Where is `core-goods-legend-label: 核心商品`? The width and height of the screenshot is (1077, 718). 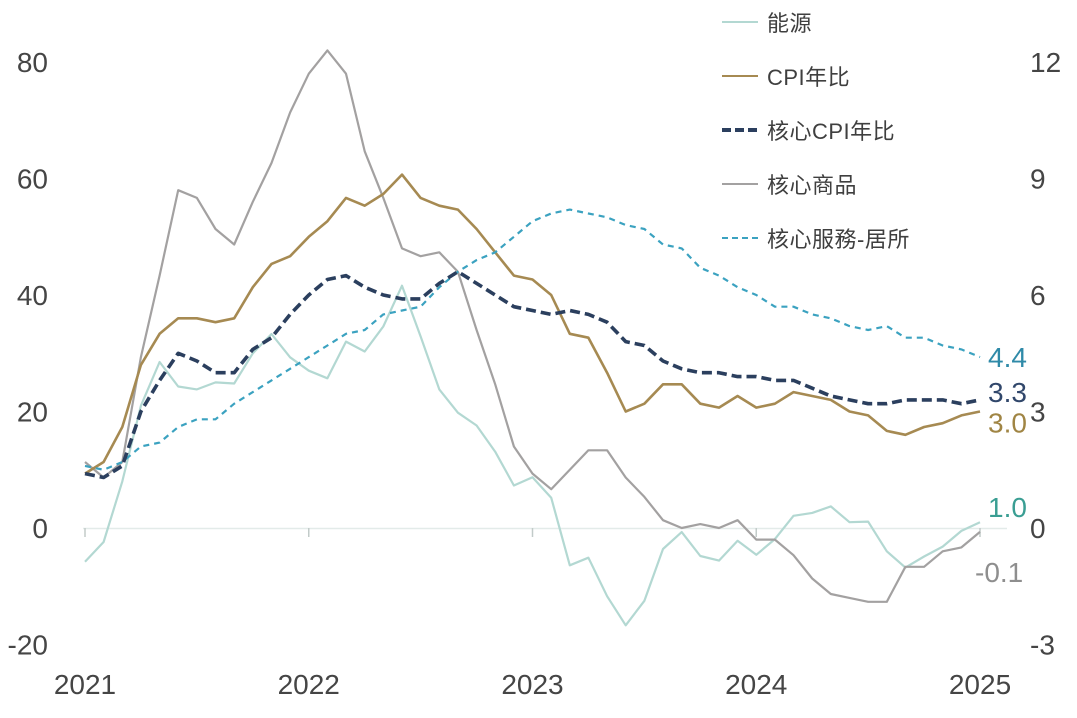
core-goods-legend-label: 核心商品 is located at coordinates (812, 185).